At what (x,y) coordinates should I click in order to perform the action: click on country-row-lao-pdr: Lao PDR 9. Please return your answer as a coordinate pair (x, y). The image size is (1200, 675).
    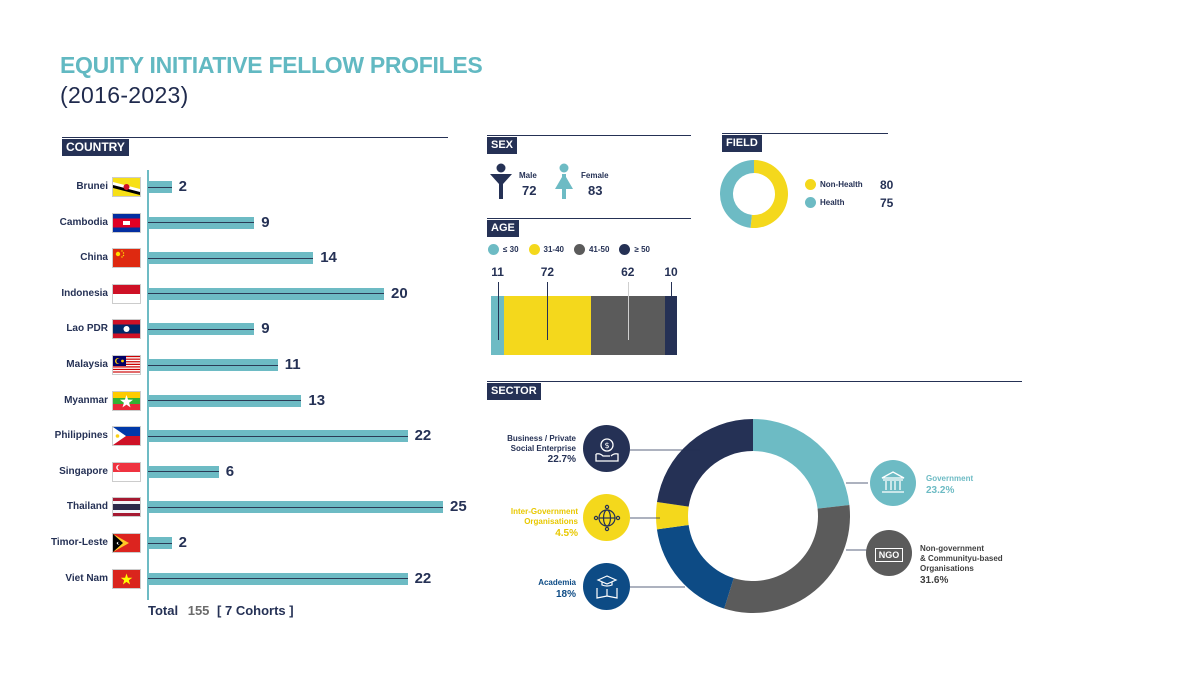
    Looking at the image, I should click on (240, 329).